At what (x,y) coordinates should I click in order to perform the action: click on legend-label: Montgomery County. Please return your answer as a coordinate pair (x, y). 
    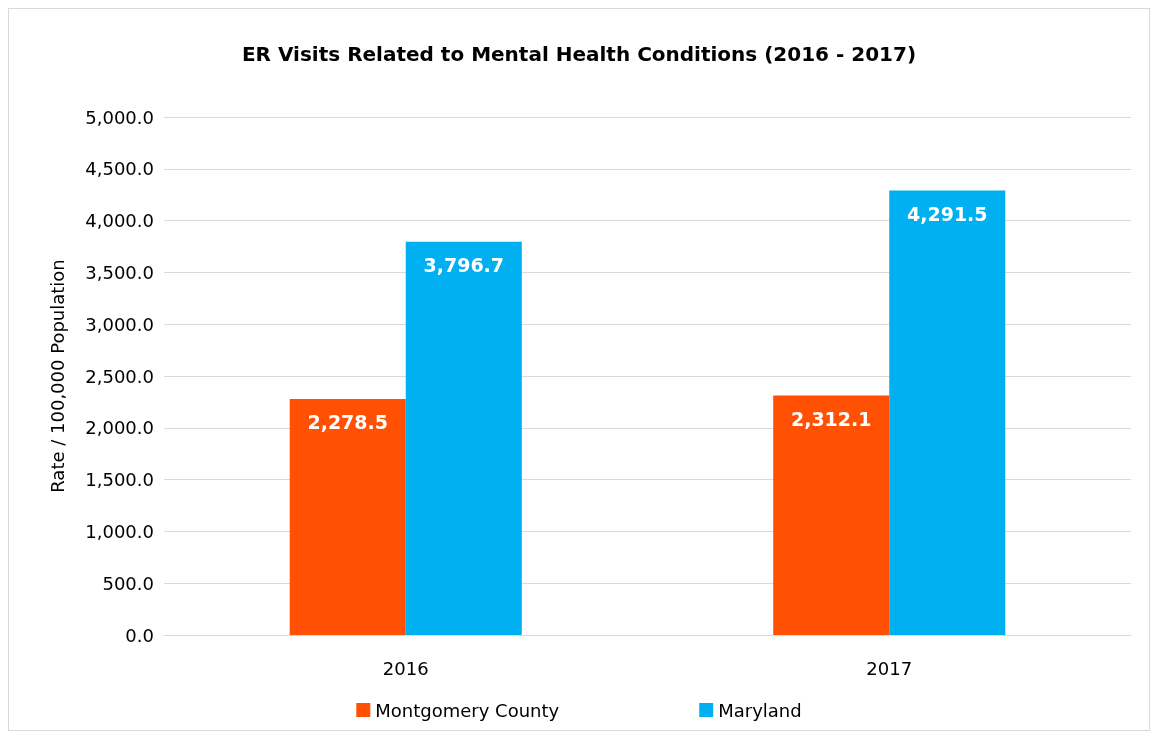
    Looking at the image, I should click on (467, 710).